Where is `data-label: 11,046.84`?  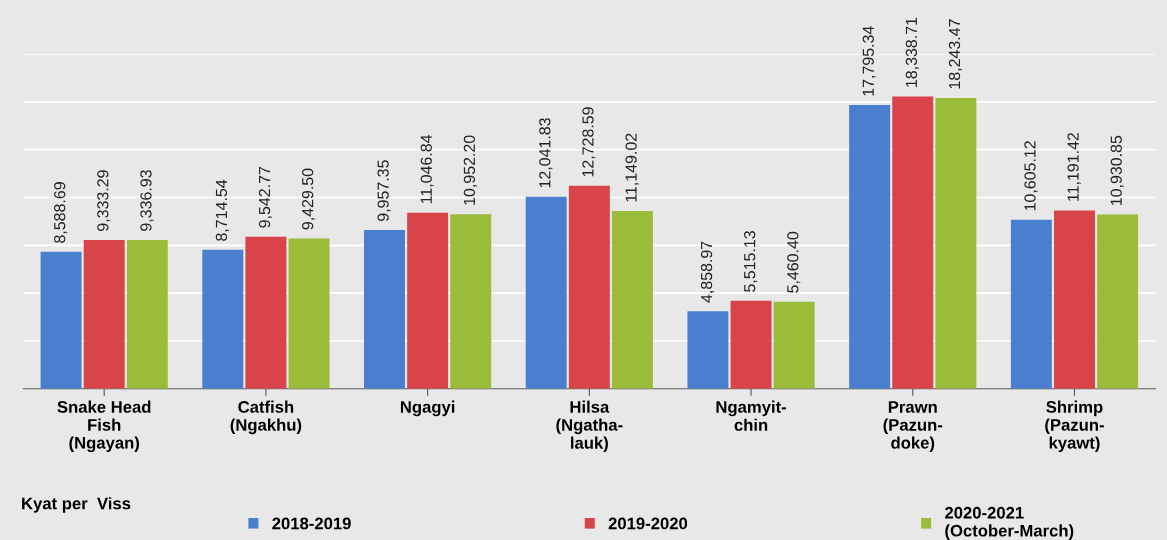 data-label: 11,046.84 is located at coordinates (427, 169).